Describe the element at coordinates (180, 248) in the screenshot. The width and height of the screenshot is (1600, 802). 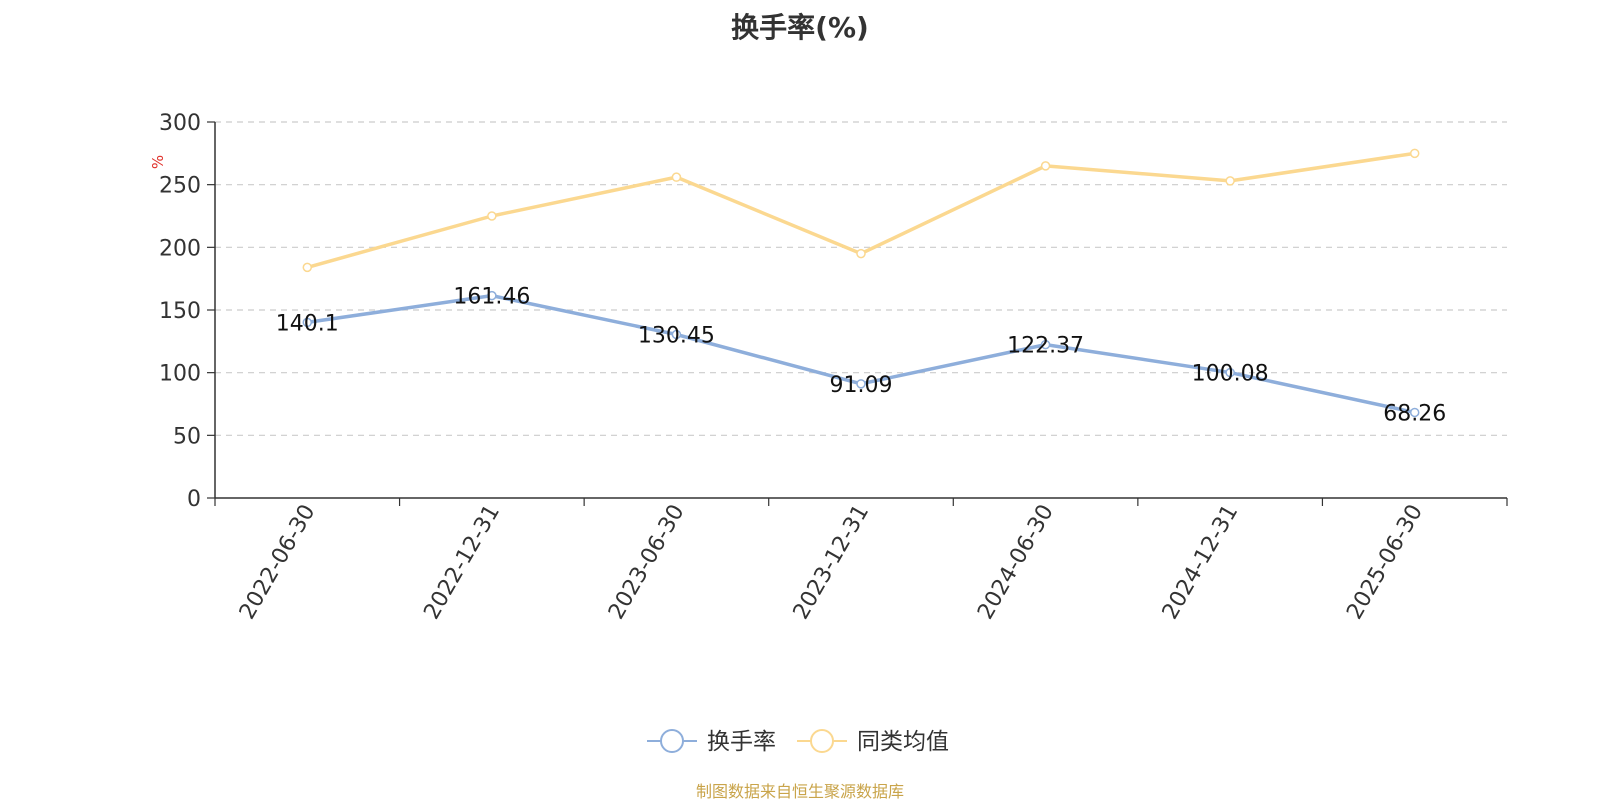
I see `y-tick-label: 200` at that location.